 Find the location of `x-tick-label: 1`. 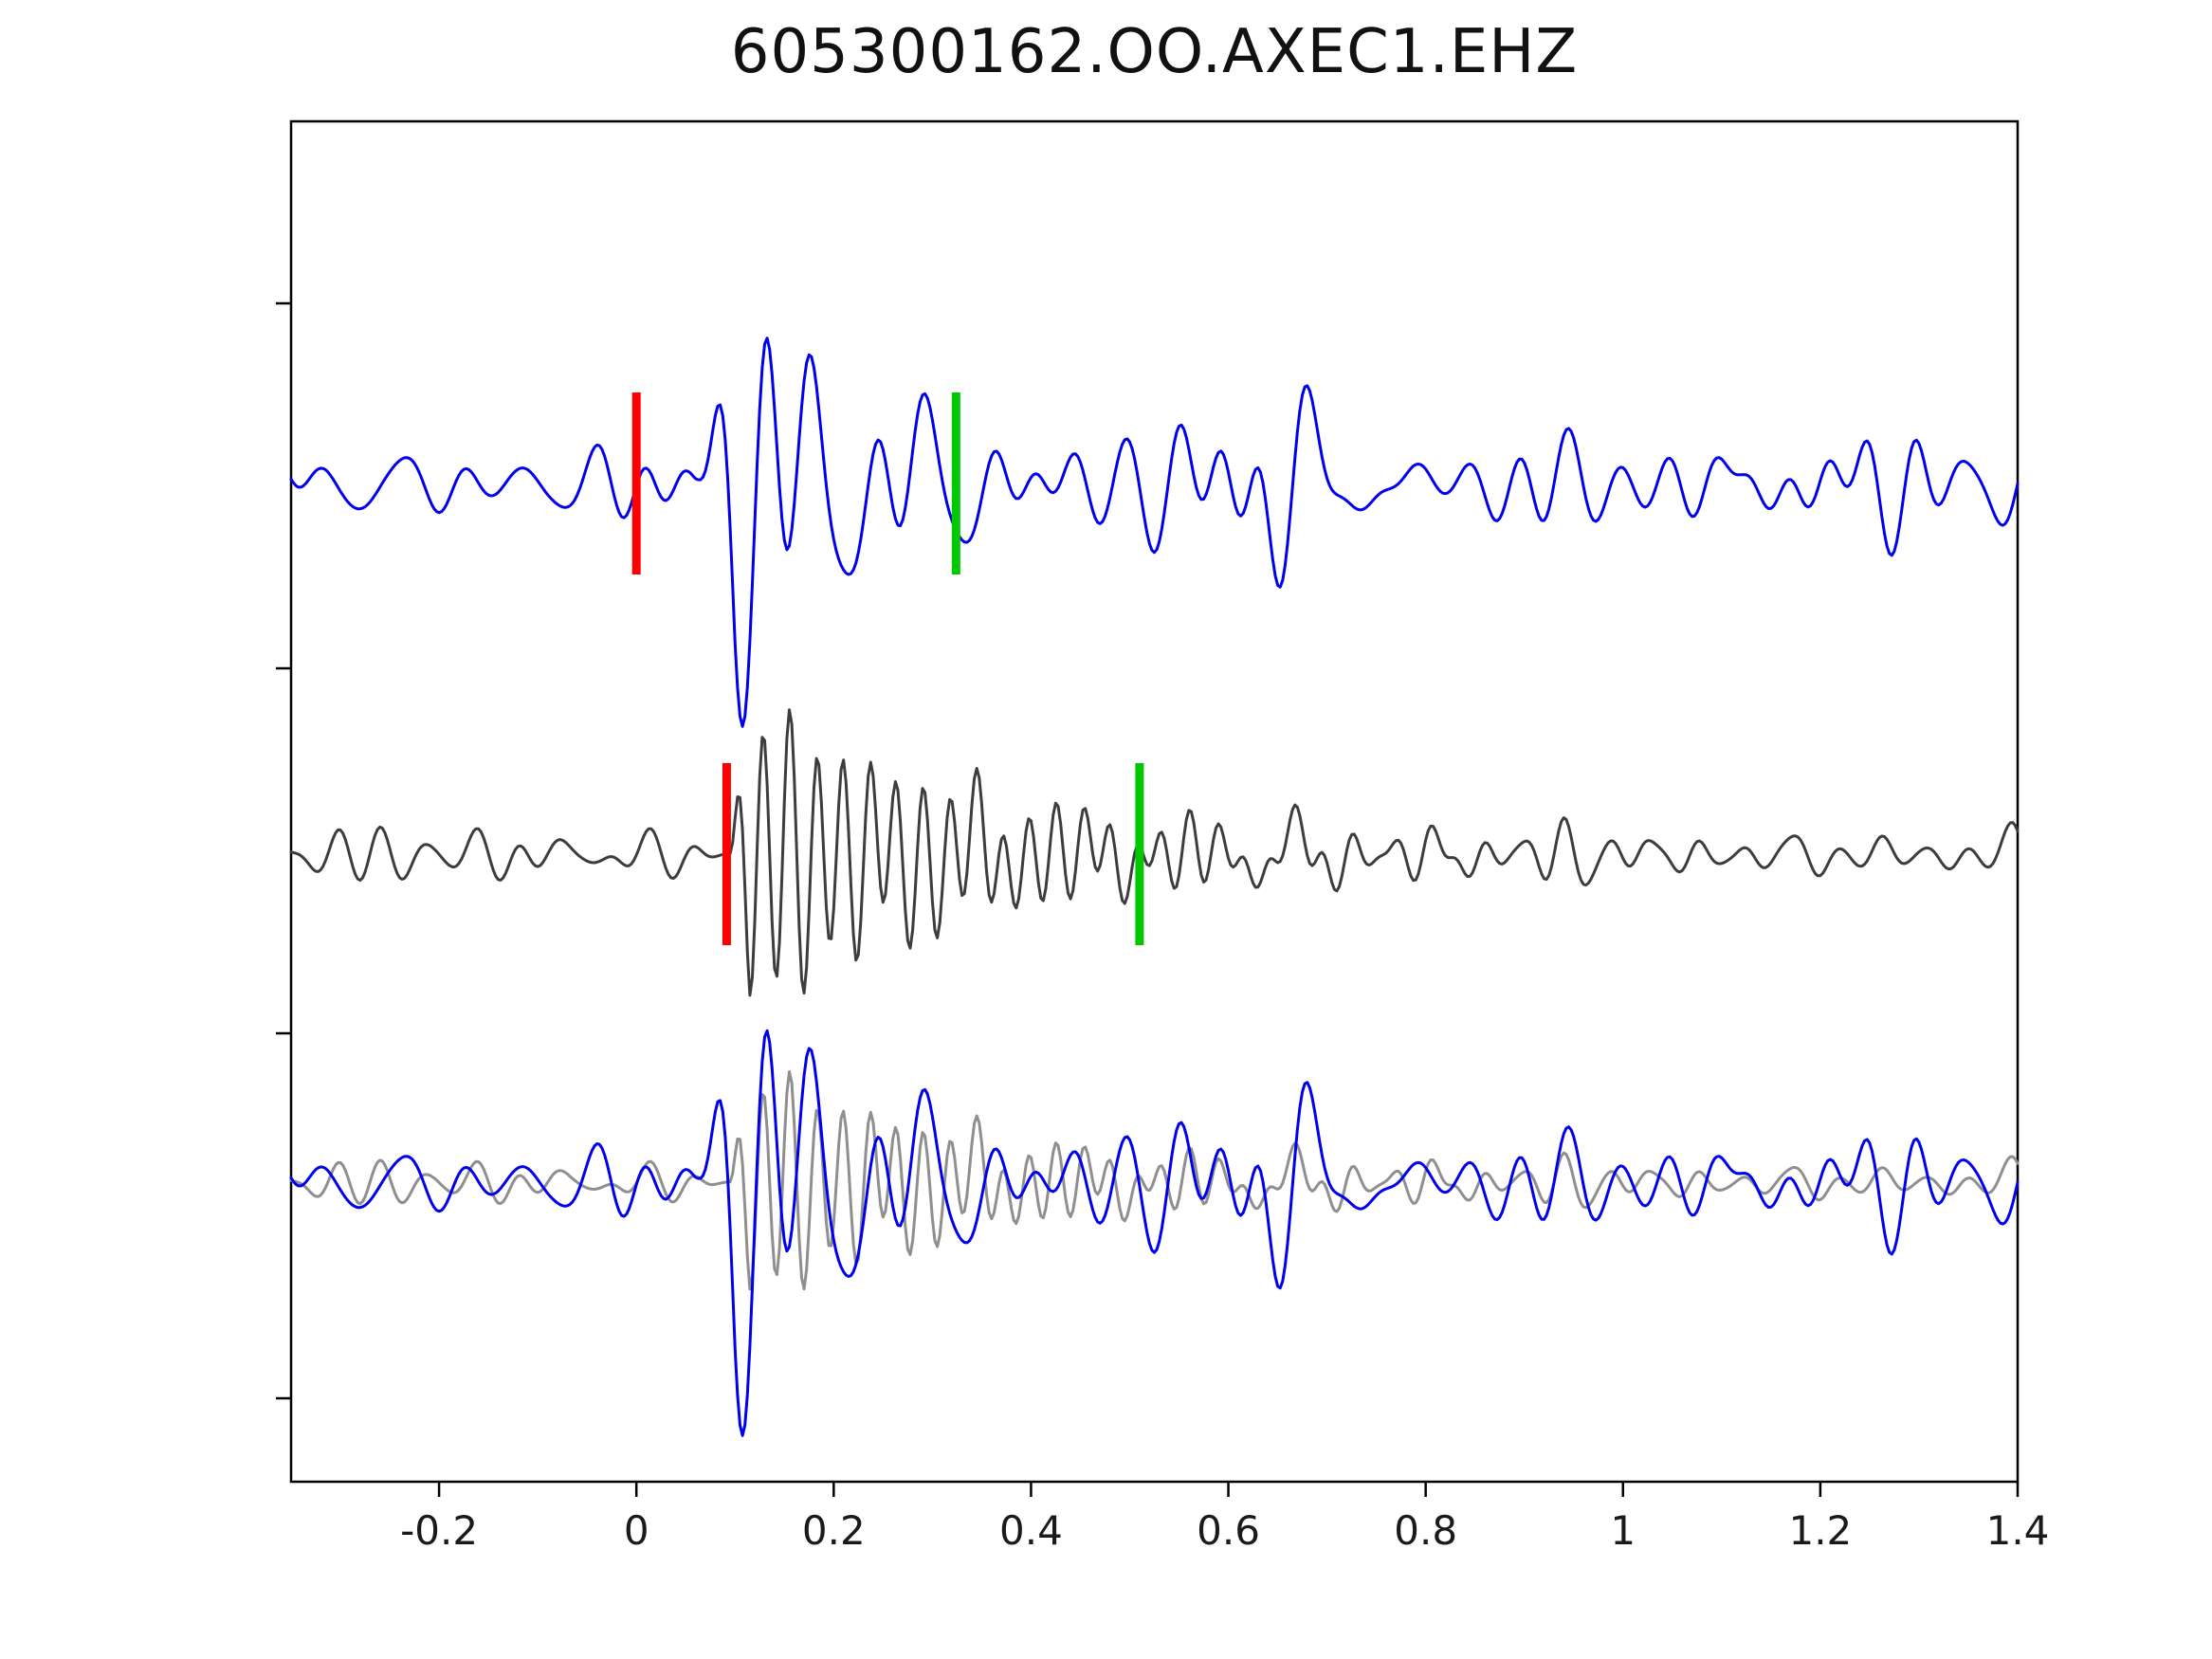

x-tick-label: 1 is located at coordinates (1623, 1530).